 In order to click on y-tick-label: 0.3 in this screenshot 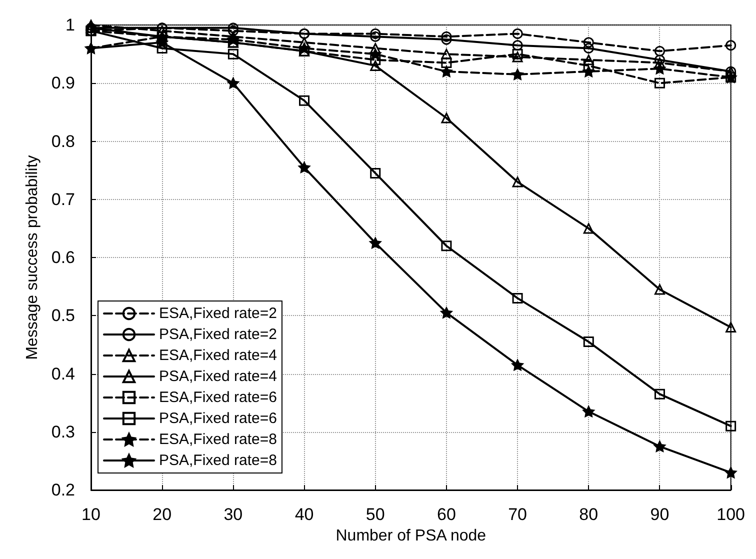, I will do `click(63, 432)`.